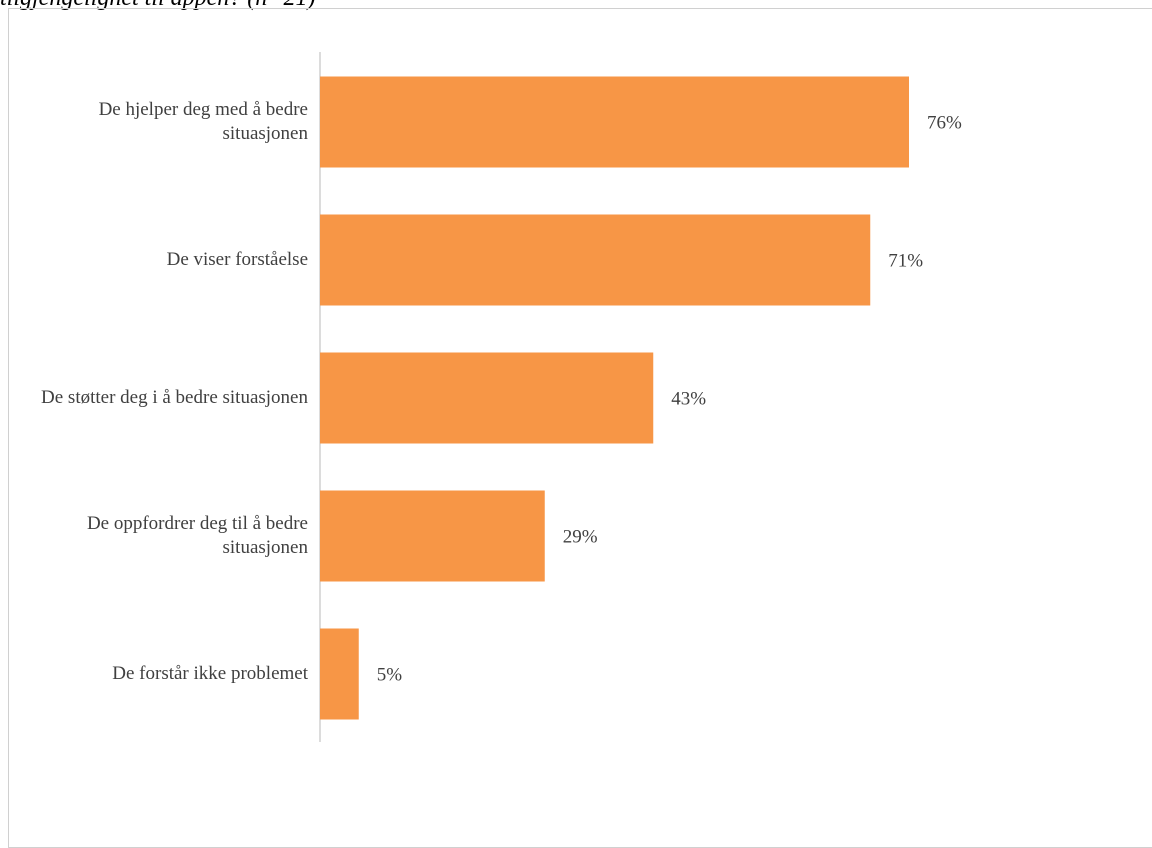 Image resolution: width=1152 pixels, height=848 pixels. What do you see at coordinates (210, 673) in the screenshot?
I see `category-label: De forstår ikke problemet` at bounding box center [210, 673].